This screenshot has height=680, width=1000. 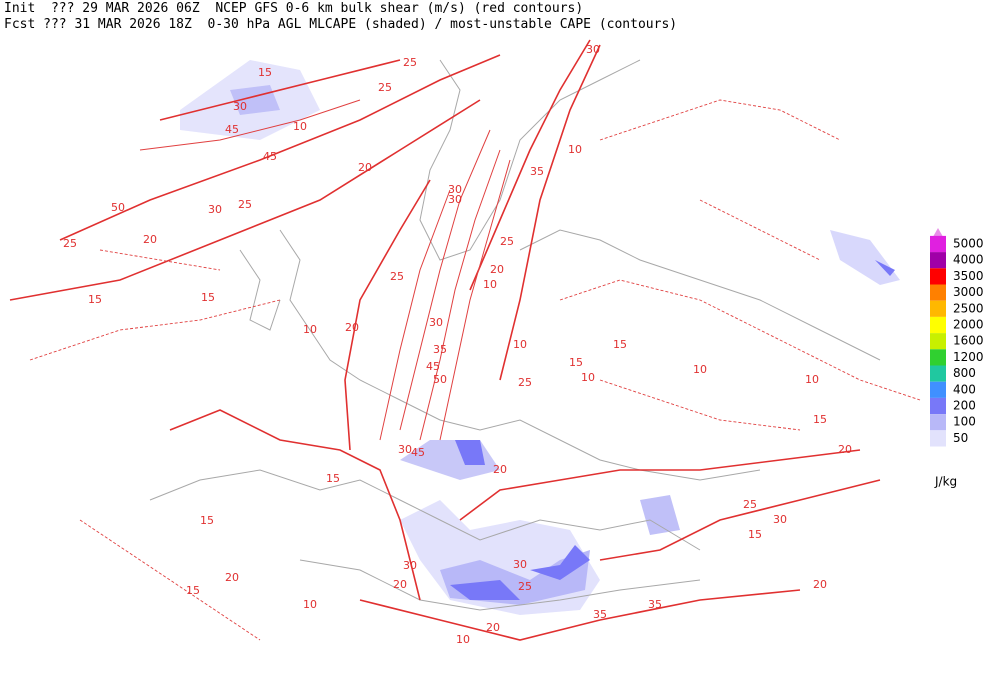 What do you see at coordinates (960, 438) in the screenshot?
I see `legend-label: 50` at bounding box center [960, 438].